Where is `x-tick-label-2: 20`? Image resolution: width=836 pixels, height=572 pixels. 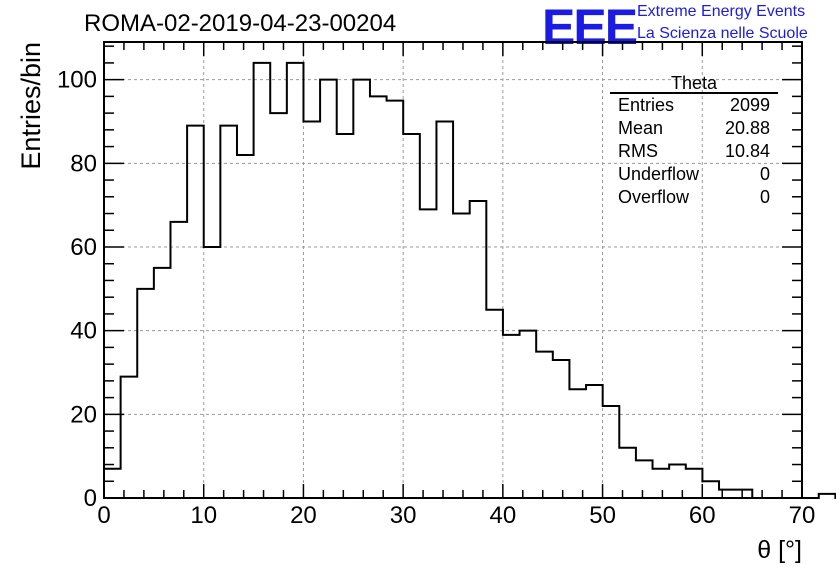
x-tick-label-2: 20 is located at coordinates (303, 515).